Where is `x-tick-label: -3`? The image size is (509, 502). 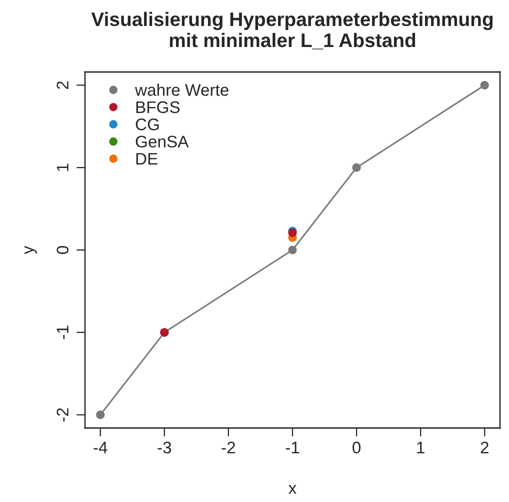 x-tick-label: -3 is located at coordinates (165, 448).